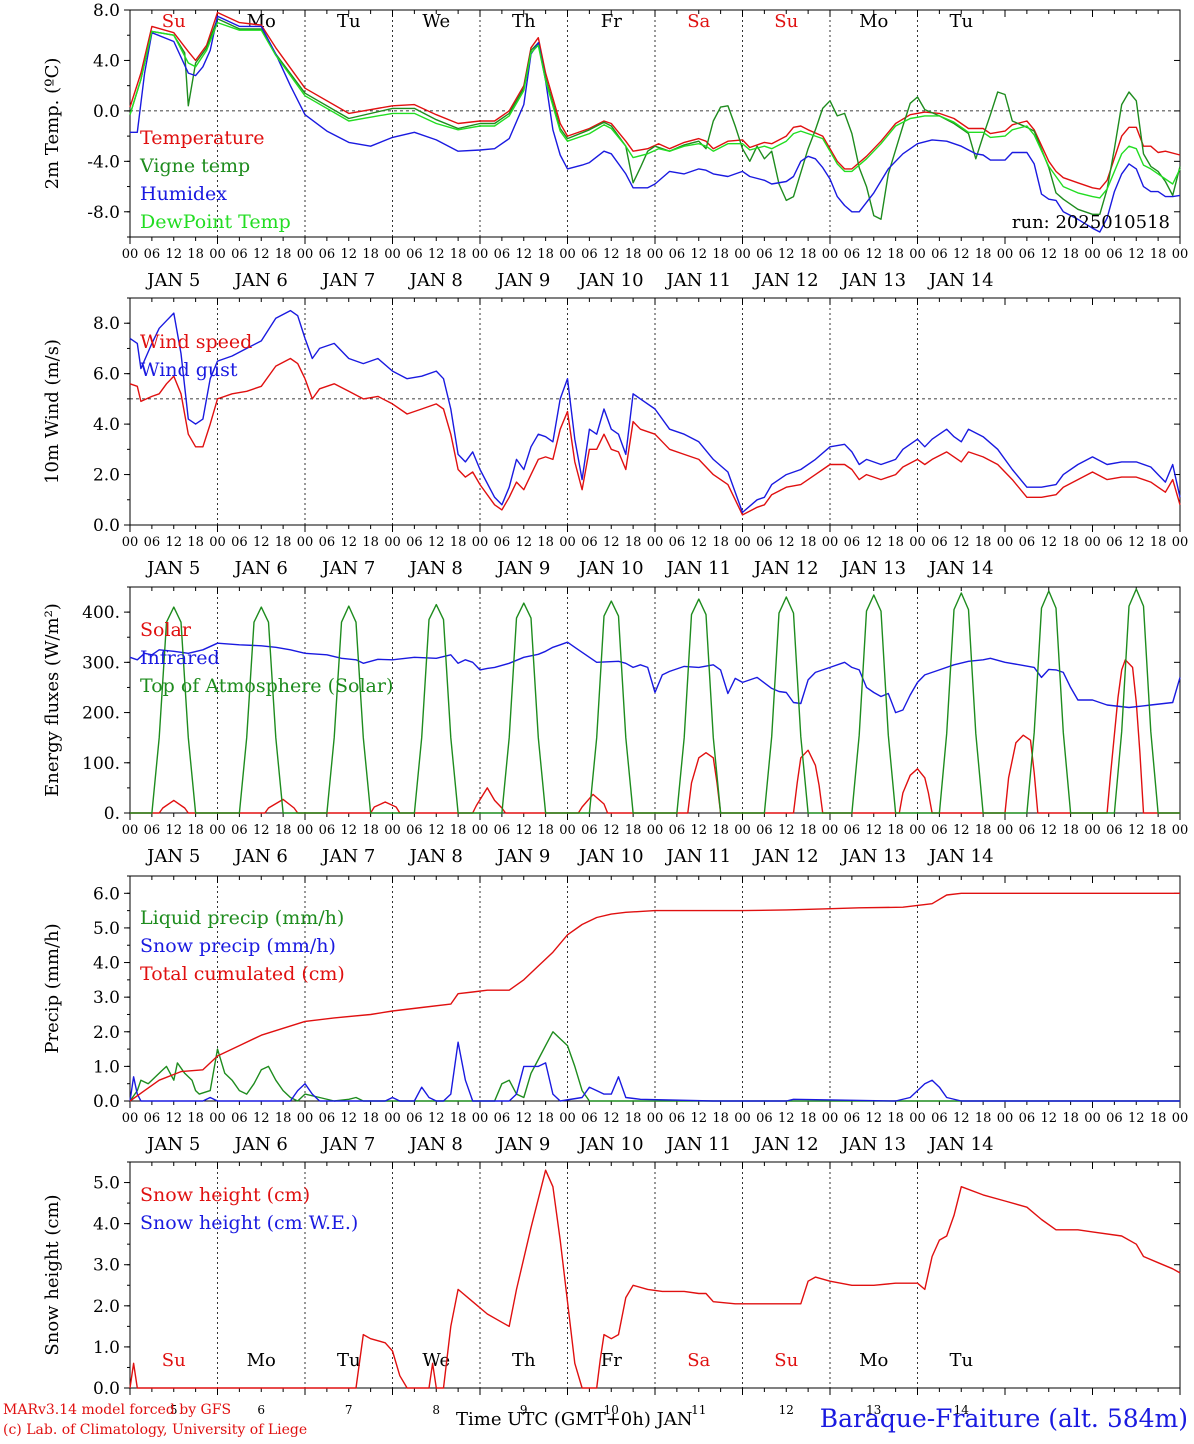  Describe the element at coordinates (435, 568) in the screenshot. I see `date-label: JAN 8` at that location.